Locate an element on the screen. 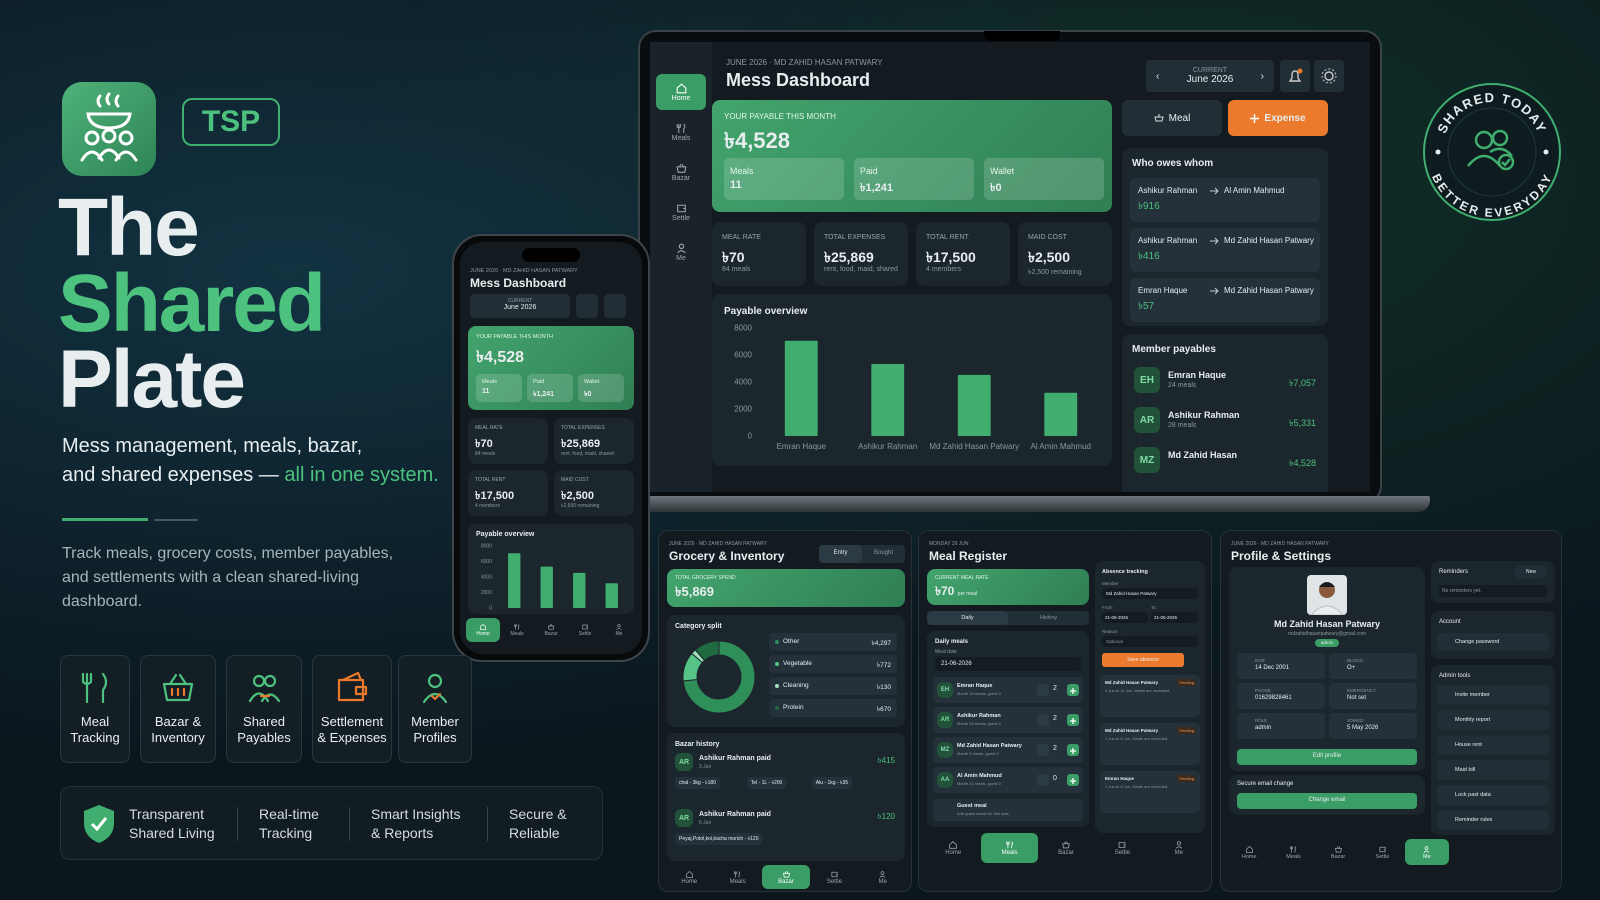 The image size is (1600, 900). tab: History is located at coordinates (1048, 618).